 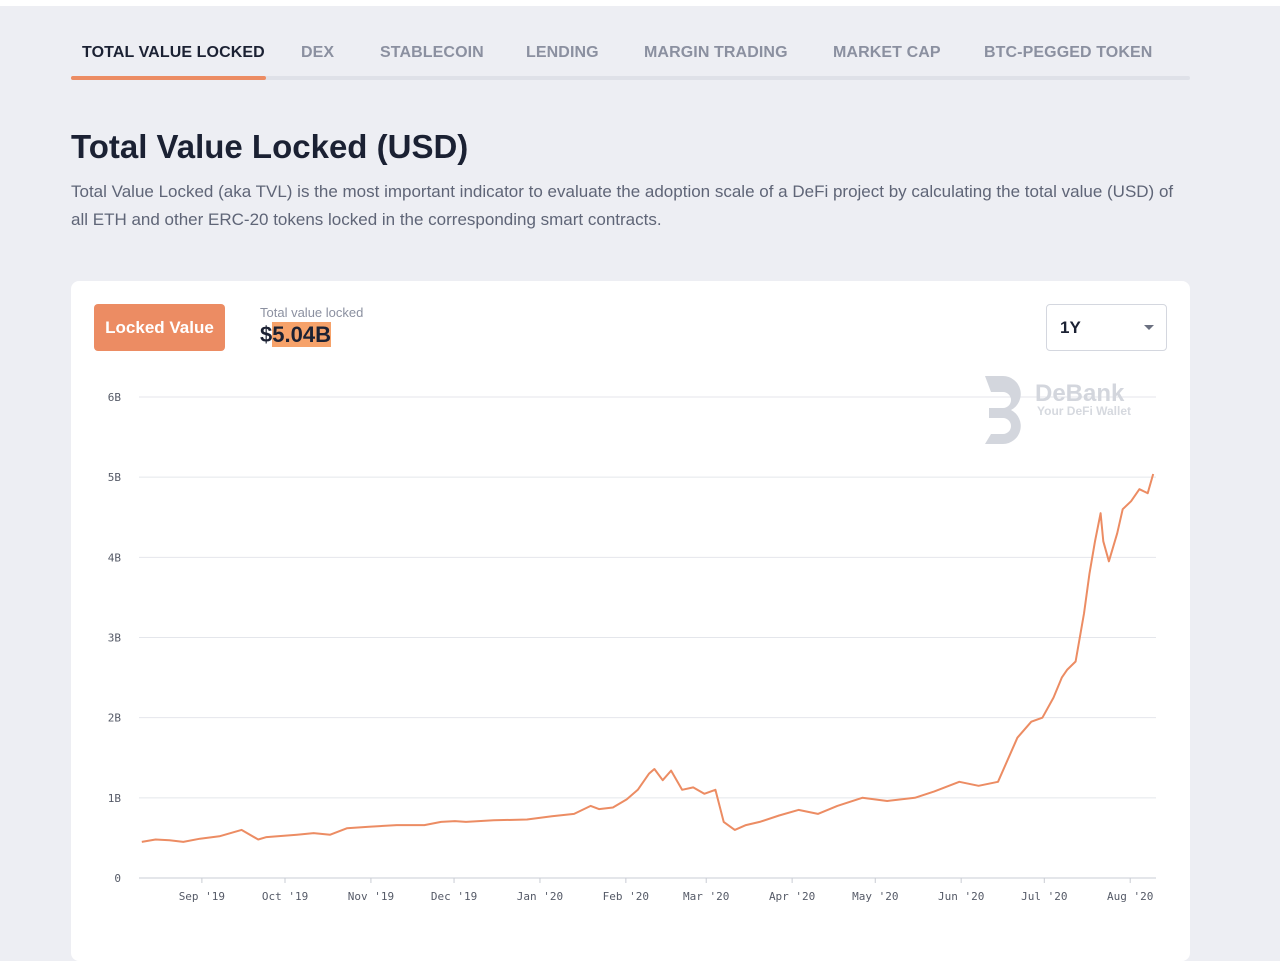 What do you see at coordinates (202, 896) in the screenshot?
I see `x-tick-label: Sep '19` at bounding box center [202, 896].